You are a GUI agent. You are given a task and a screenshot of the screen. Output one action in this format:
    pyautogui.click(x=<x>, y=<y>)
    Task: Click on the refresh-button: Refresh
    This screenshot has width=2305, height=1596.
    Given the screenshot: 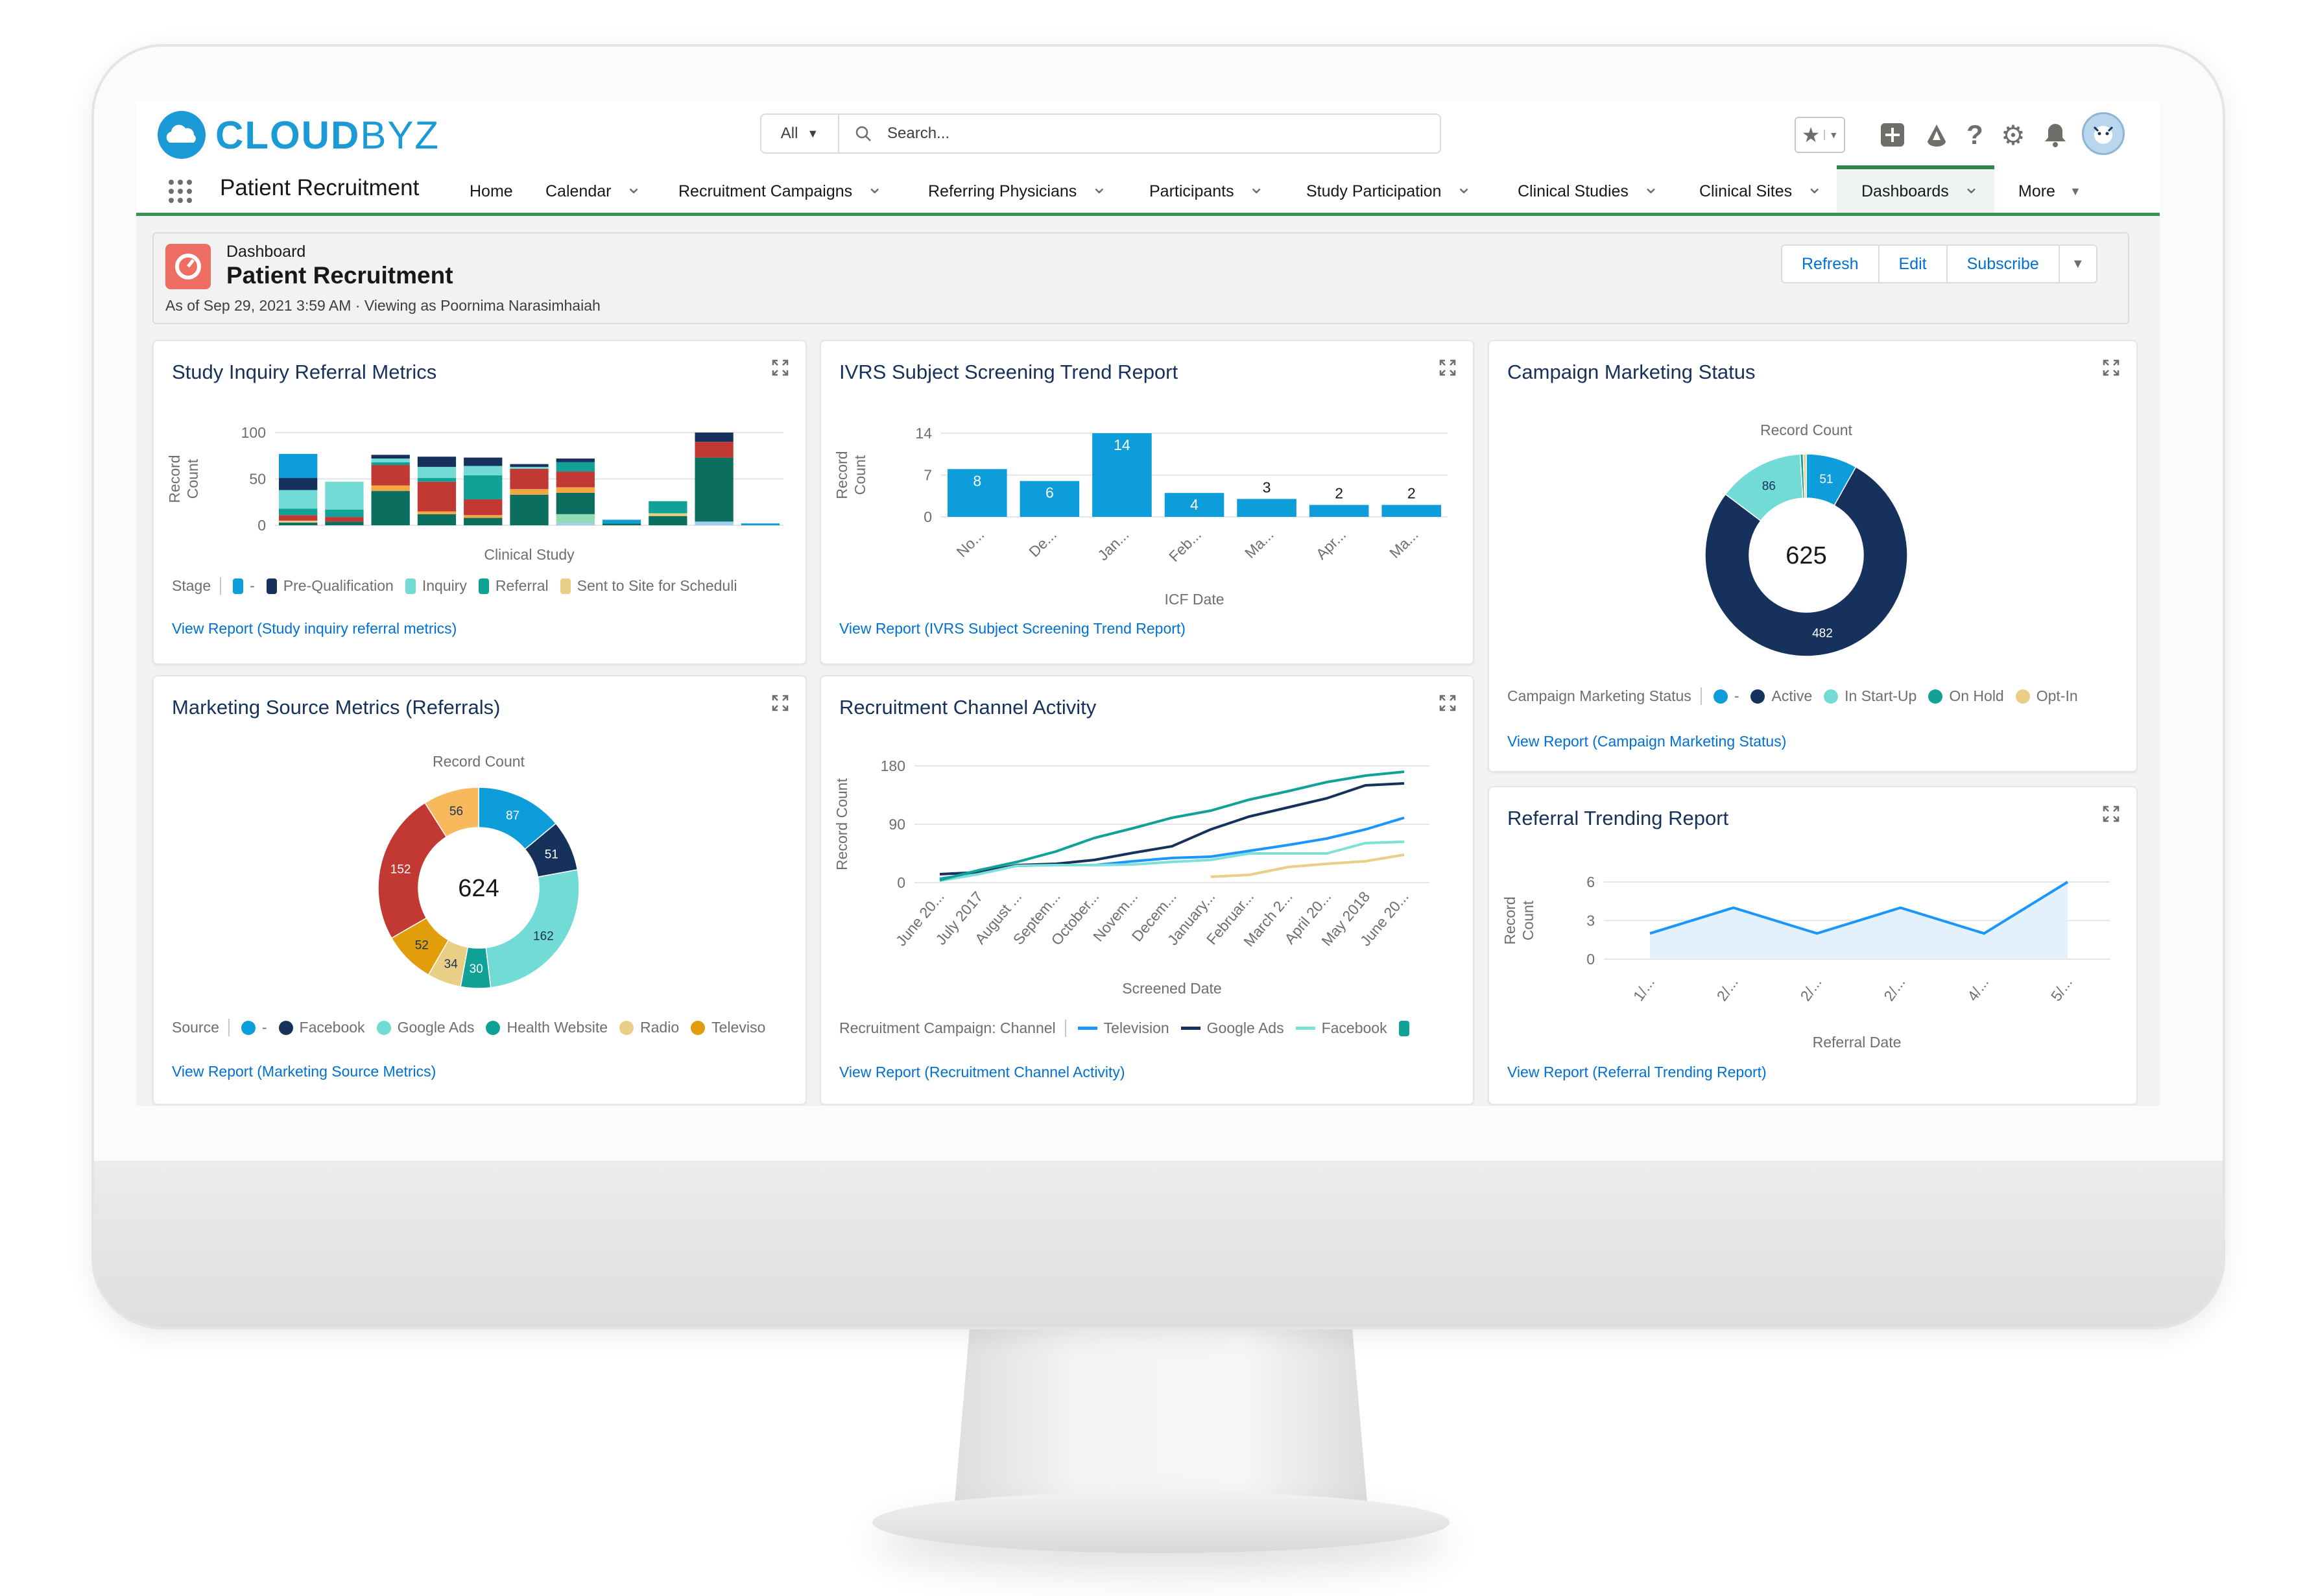 What is the action you would take?
    pyautogui.click(x=1831, y=264)
    